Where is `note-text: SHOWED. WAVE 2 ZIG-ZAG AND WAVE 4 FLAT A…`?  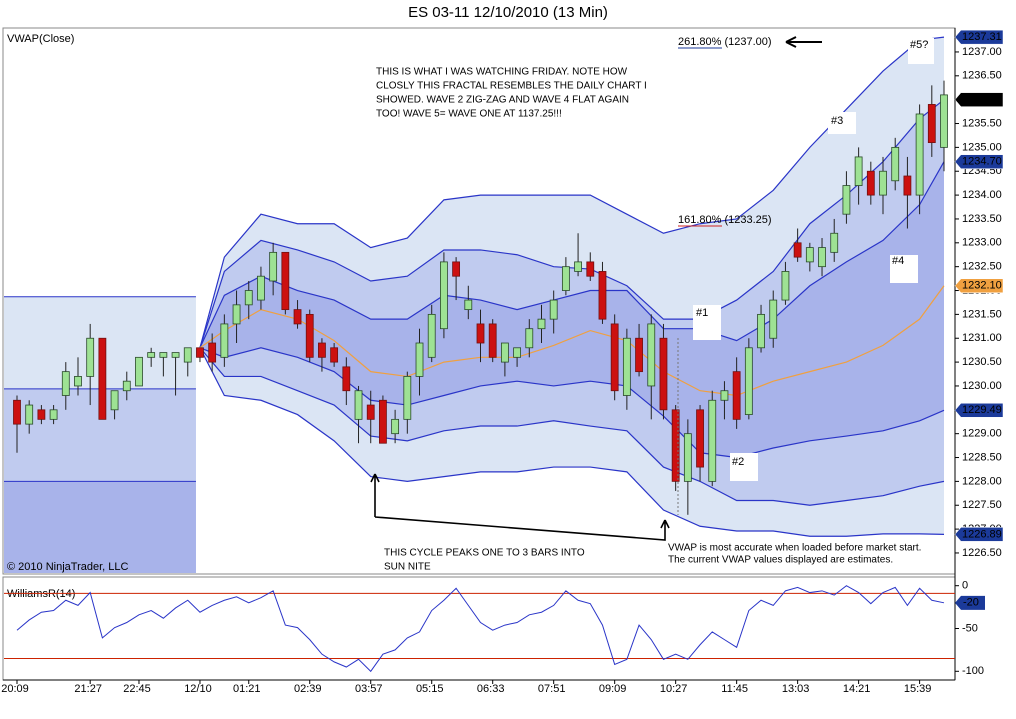 note-text: SHOWED. WAVE 2 ZIG-ZAG AND WAVE 4 FLAT A… is located at coordinates (502, 100).